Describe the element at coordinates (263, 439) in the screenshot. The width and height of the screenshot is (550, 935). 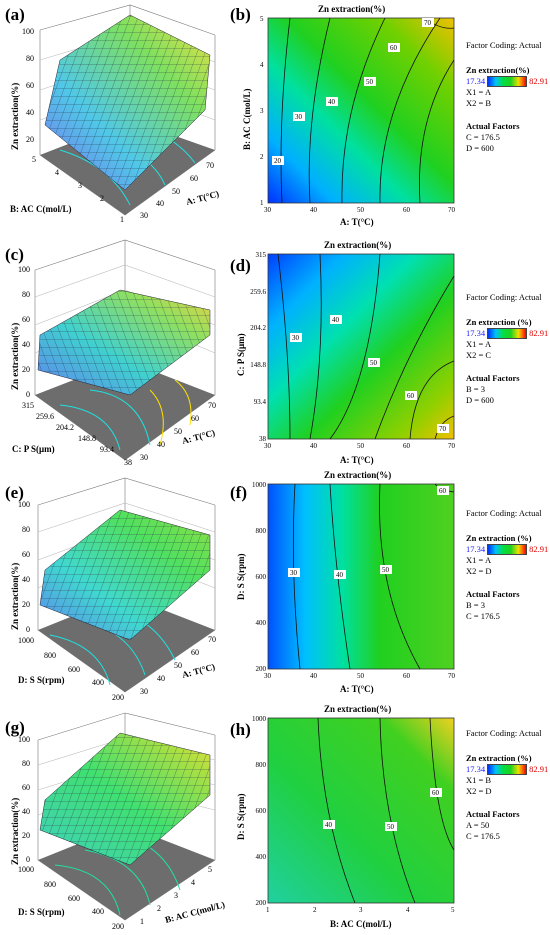
I see `y-tick: 38` at that location.